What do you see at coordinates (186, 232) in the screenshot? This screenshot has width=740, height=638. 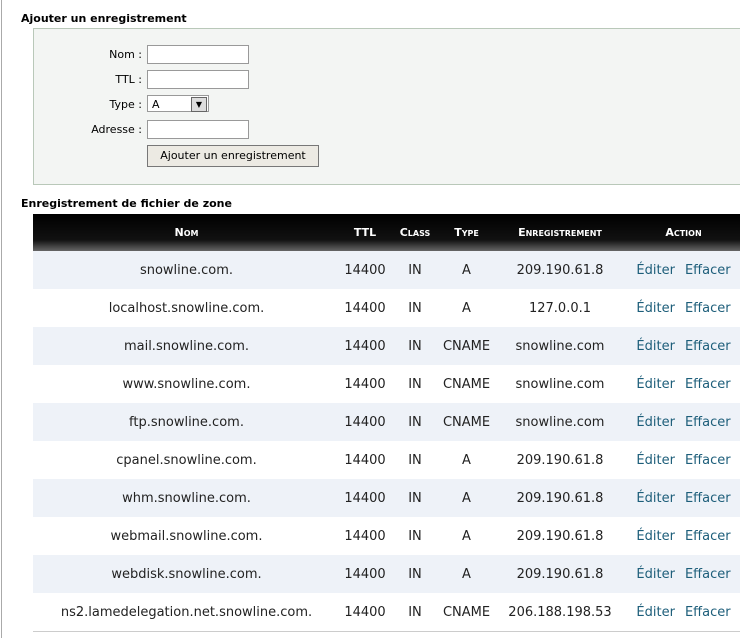 I see `column-header: Nom` at bounding box center [186, 232].